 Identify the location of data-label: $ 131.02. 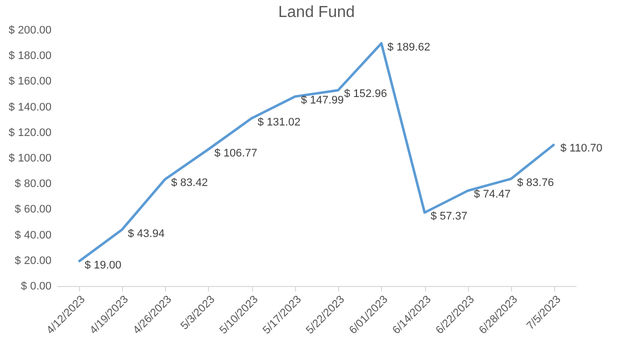
(279, 122).